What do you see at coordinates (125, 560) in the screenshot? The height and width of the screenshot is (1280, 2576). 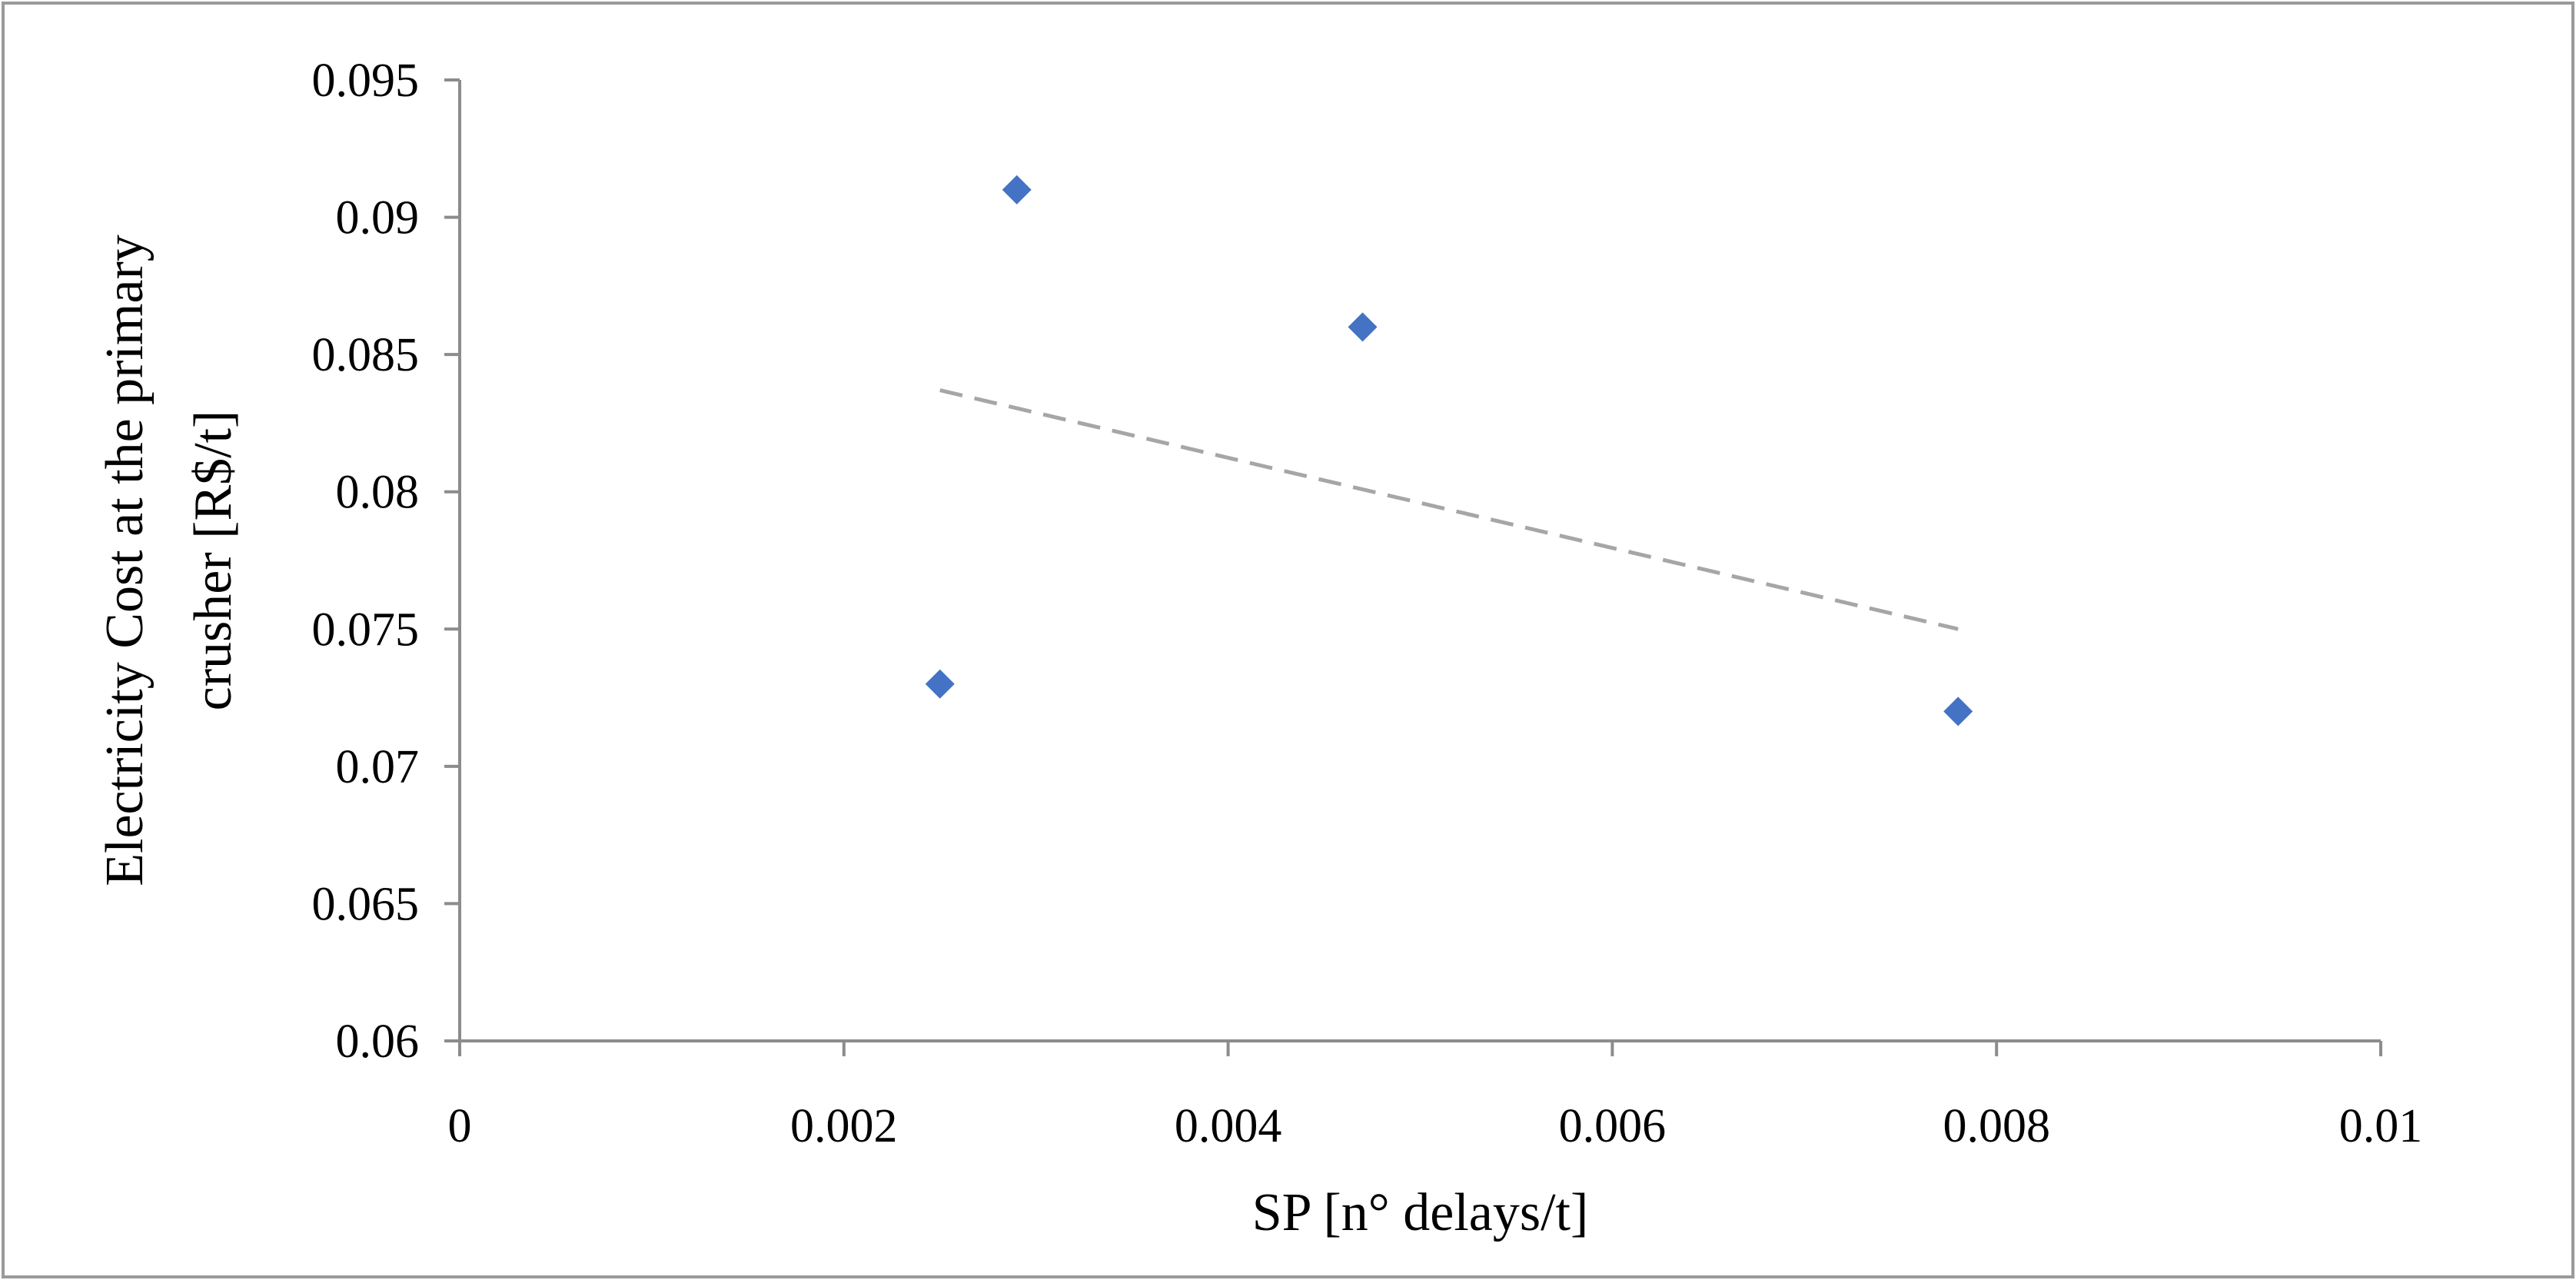 I see `y-axis-title-line-1: Electricity Cost at the primary` at bounding box center [125, 560].